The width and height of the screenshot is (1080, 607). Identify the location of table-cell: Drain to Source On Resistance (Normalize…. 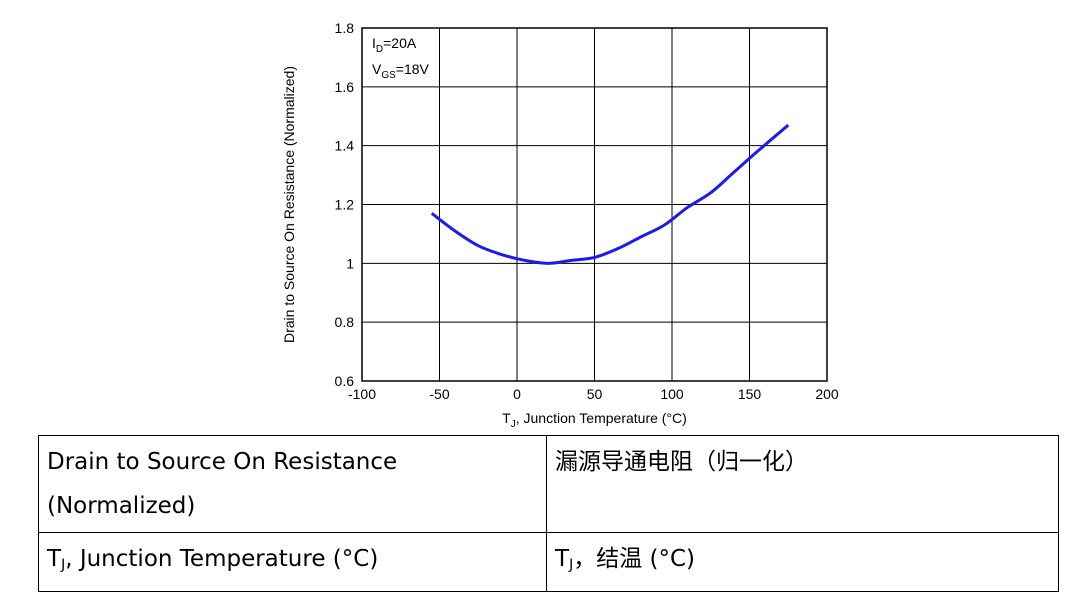
(292, 484).